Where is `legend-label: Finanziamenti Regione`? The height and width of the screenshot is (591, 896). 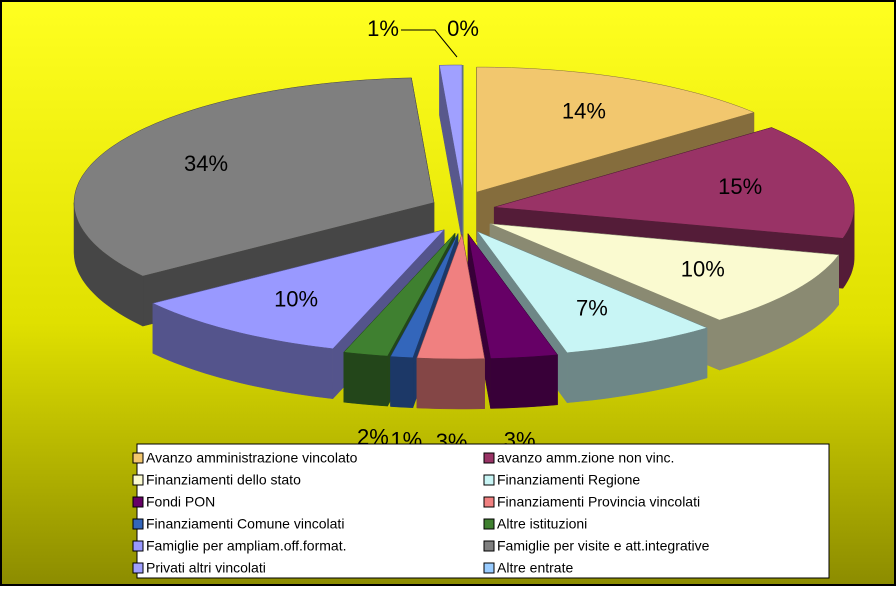
legend-label: Finanziamenti Regione is located at coordinates (568, 480).